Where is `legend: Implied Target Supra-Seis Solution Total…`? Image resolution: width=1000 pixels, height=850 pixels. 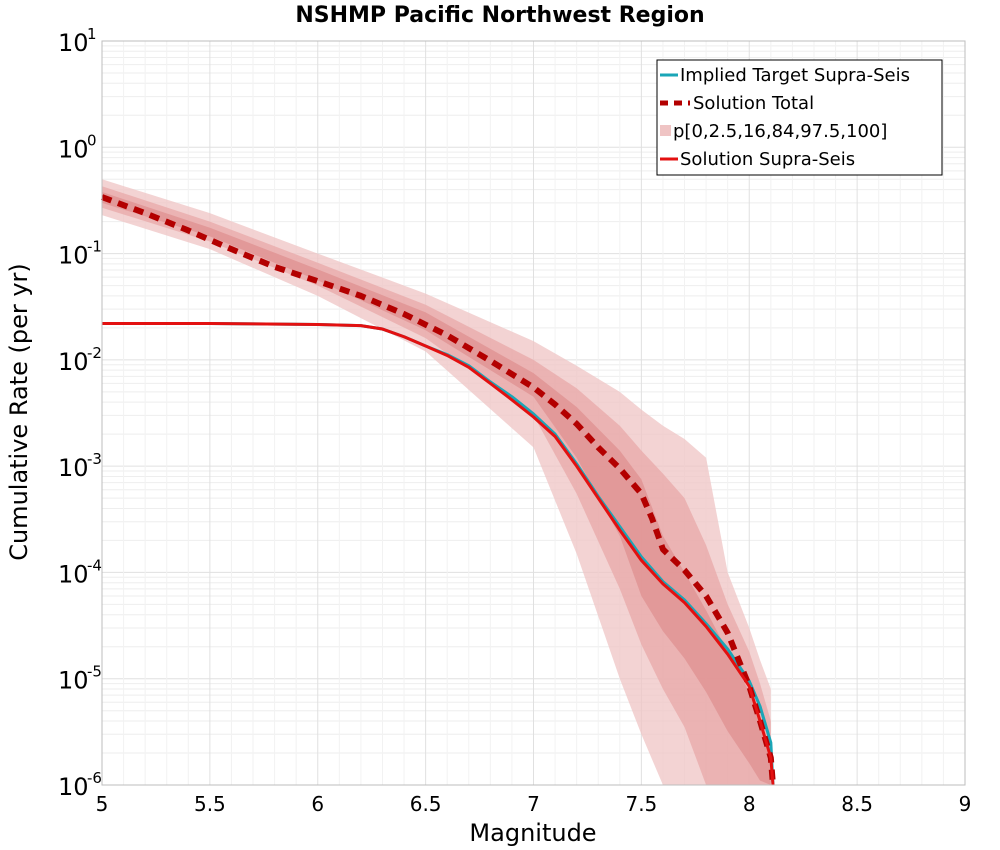
legend: Implied Target Supra-Seis Solution Total… is located at coordinates (799, 117).